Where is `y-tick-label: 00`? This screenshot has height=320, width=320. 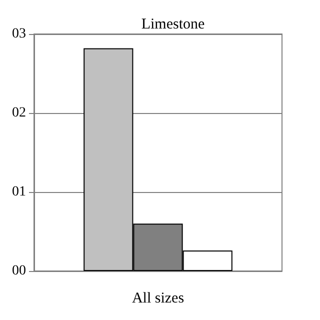 y-tick-label: 00 is located at coordinates (19, 271).